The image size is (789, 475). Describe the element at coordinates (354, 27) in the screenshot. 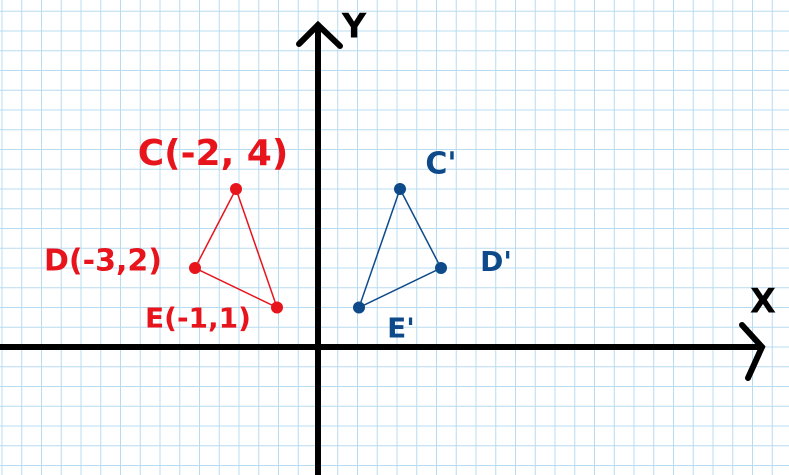

I see `y-axis-label: Y` at that location.